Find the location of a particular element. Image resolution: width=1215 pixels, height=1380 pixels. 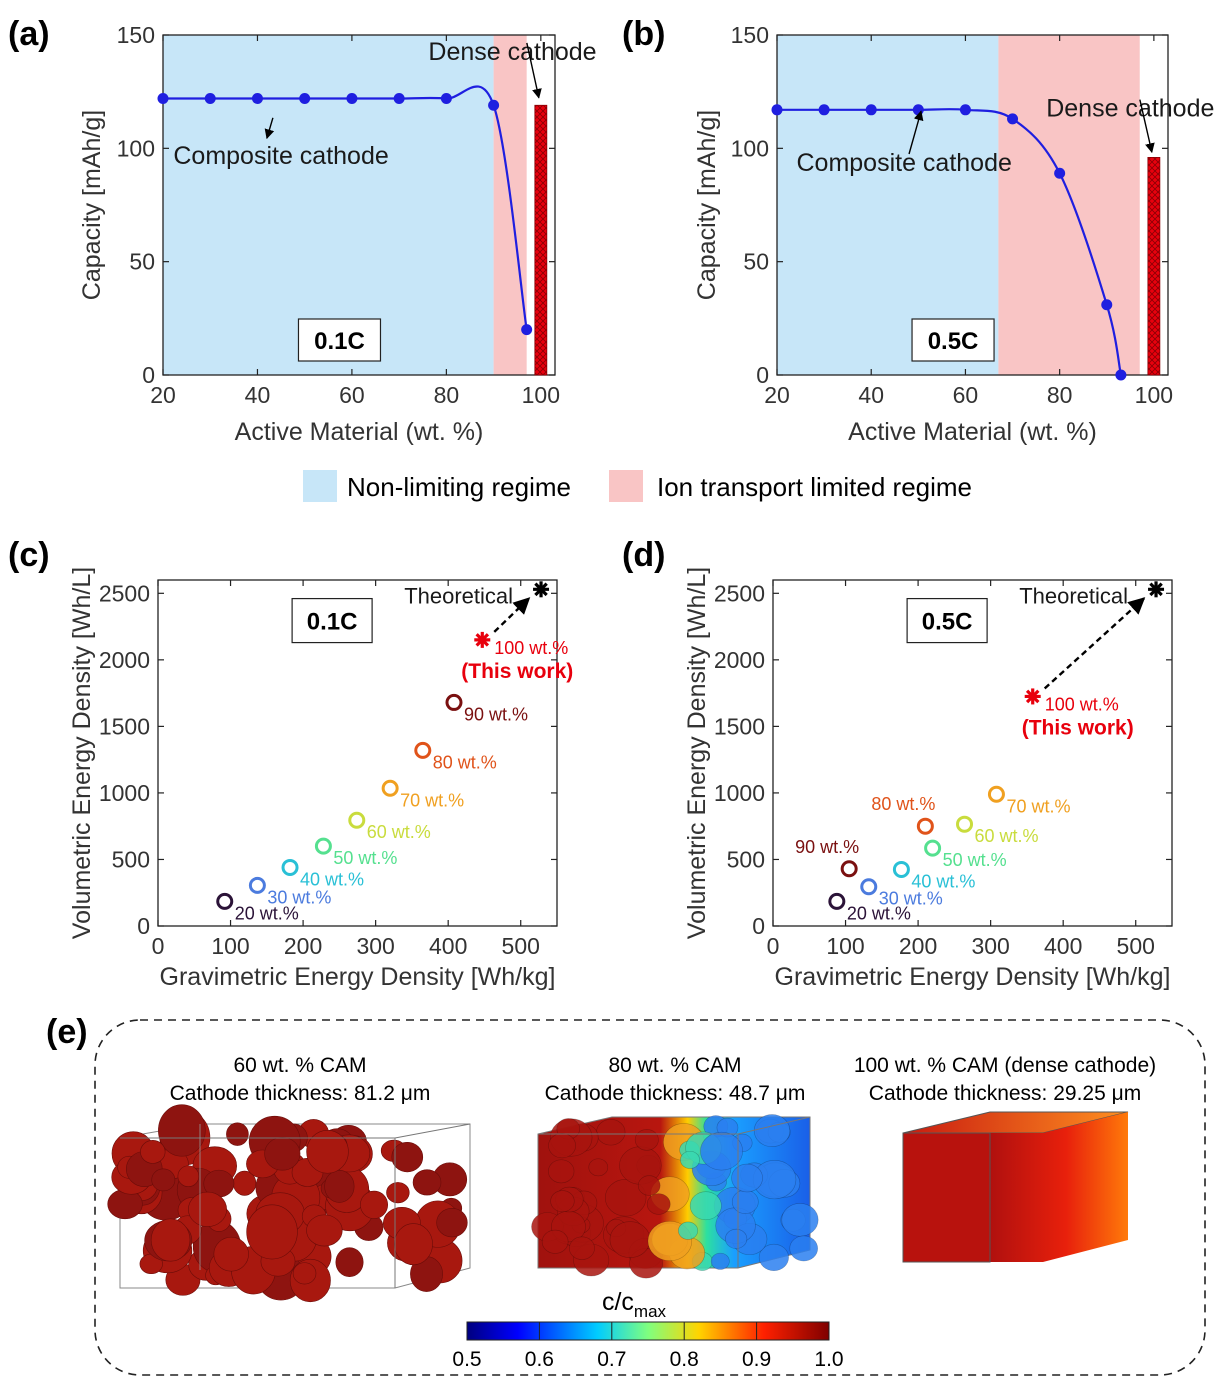

capacity-curve is located at coordinates (949, 242).